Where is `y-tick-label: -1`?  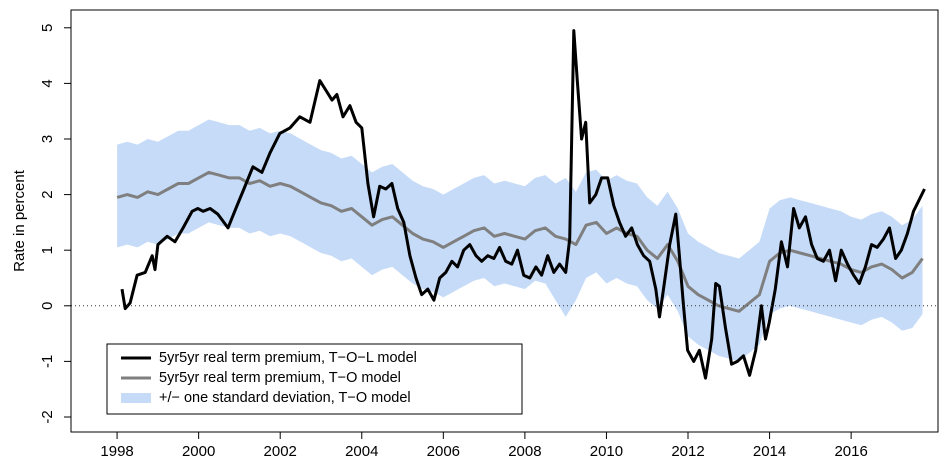 y-tick-label: -1 is located at coordinates (47, 361).